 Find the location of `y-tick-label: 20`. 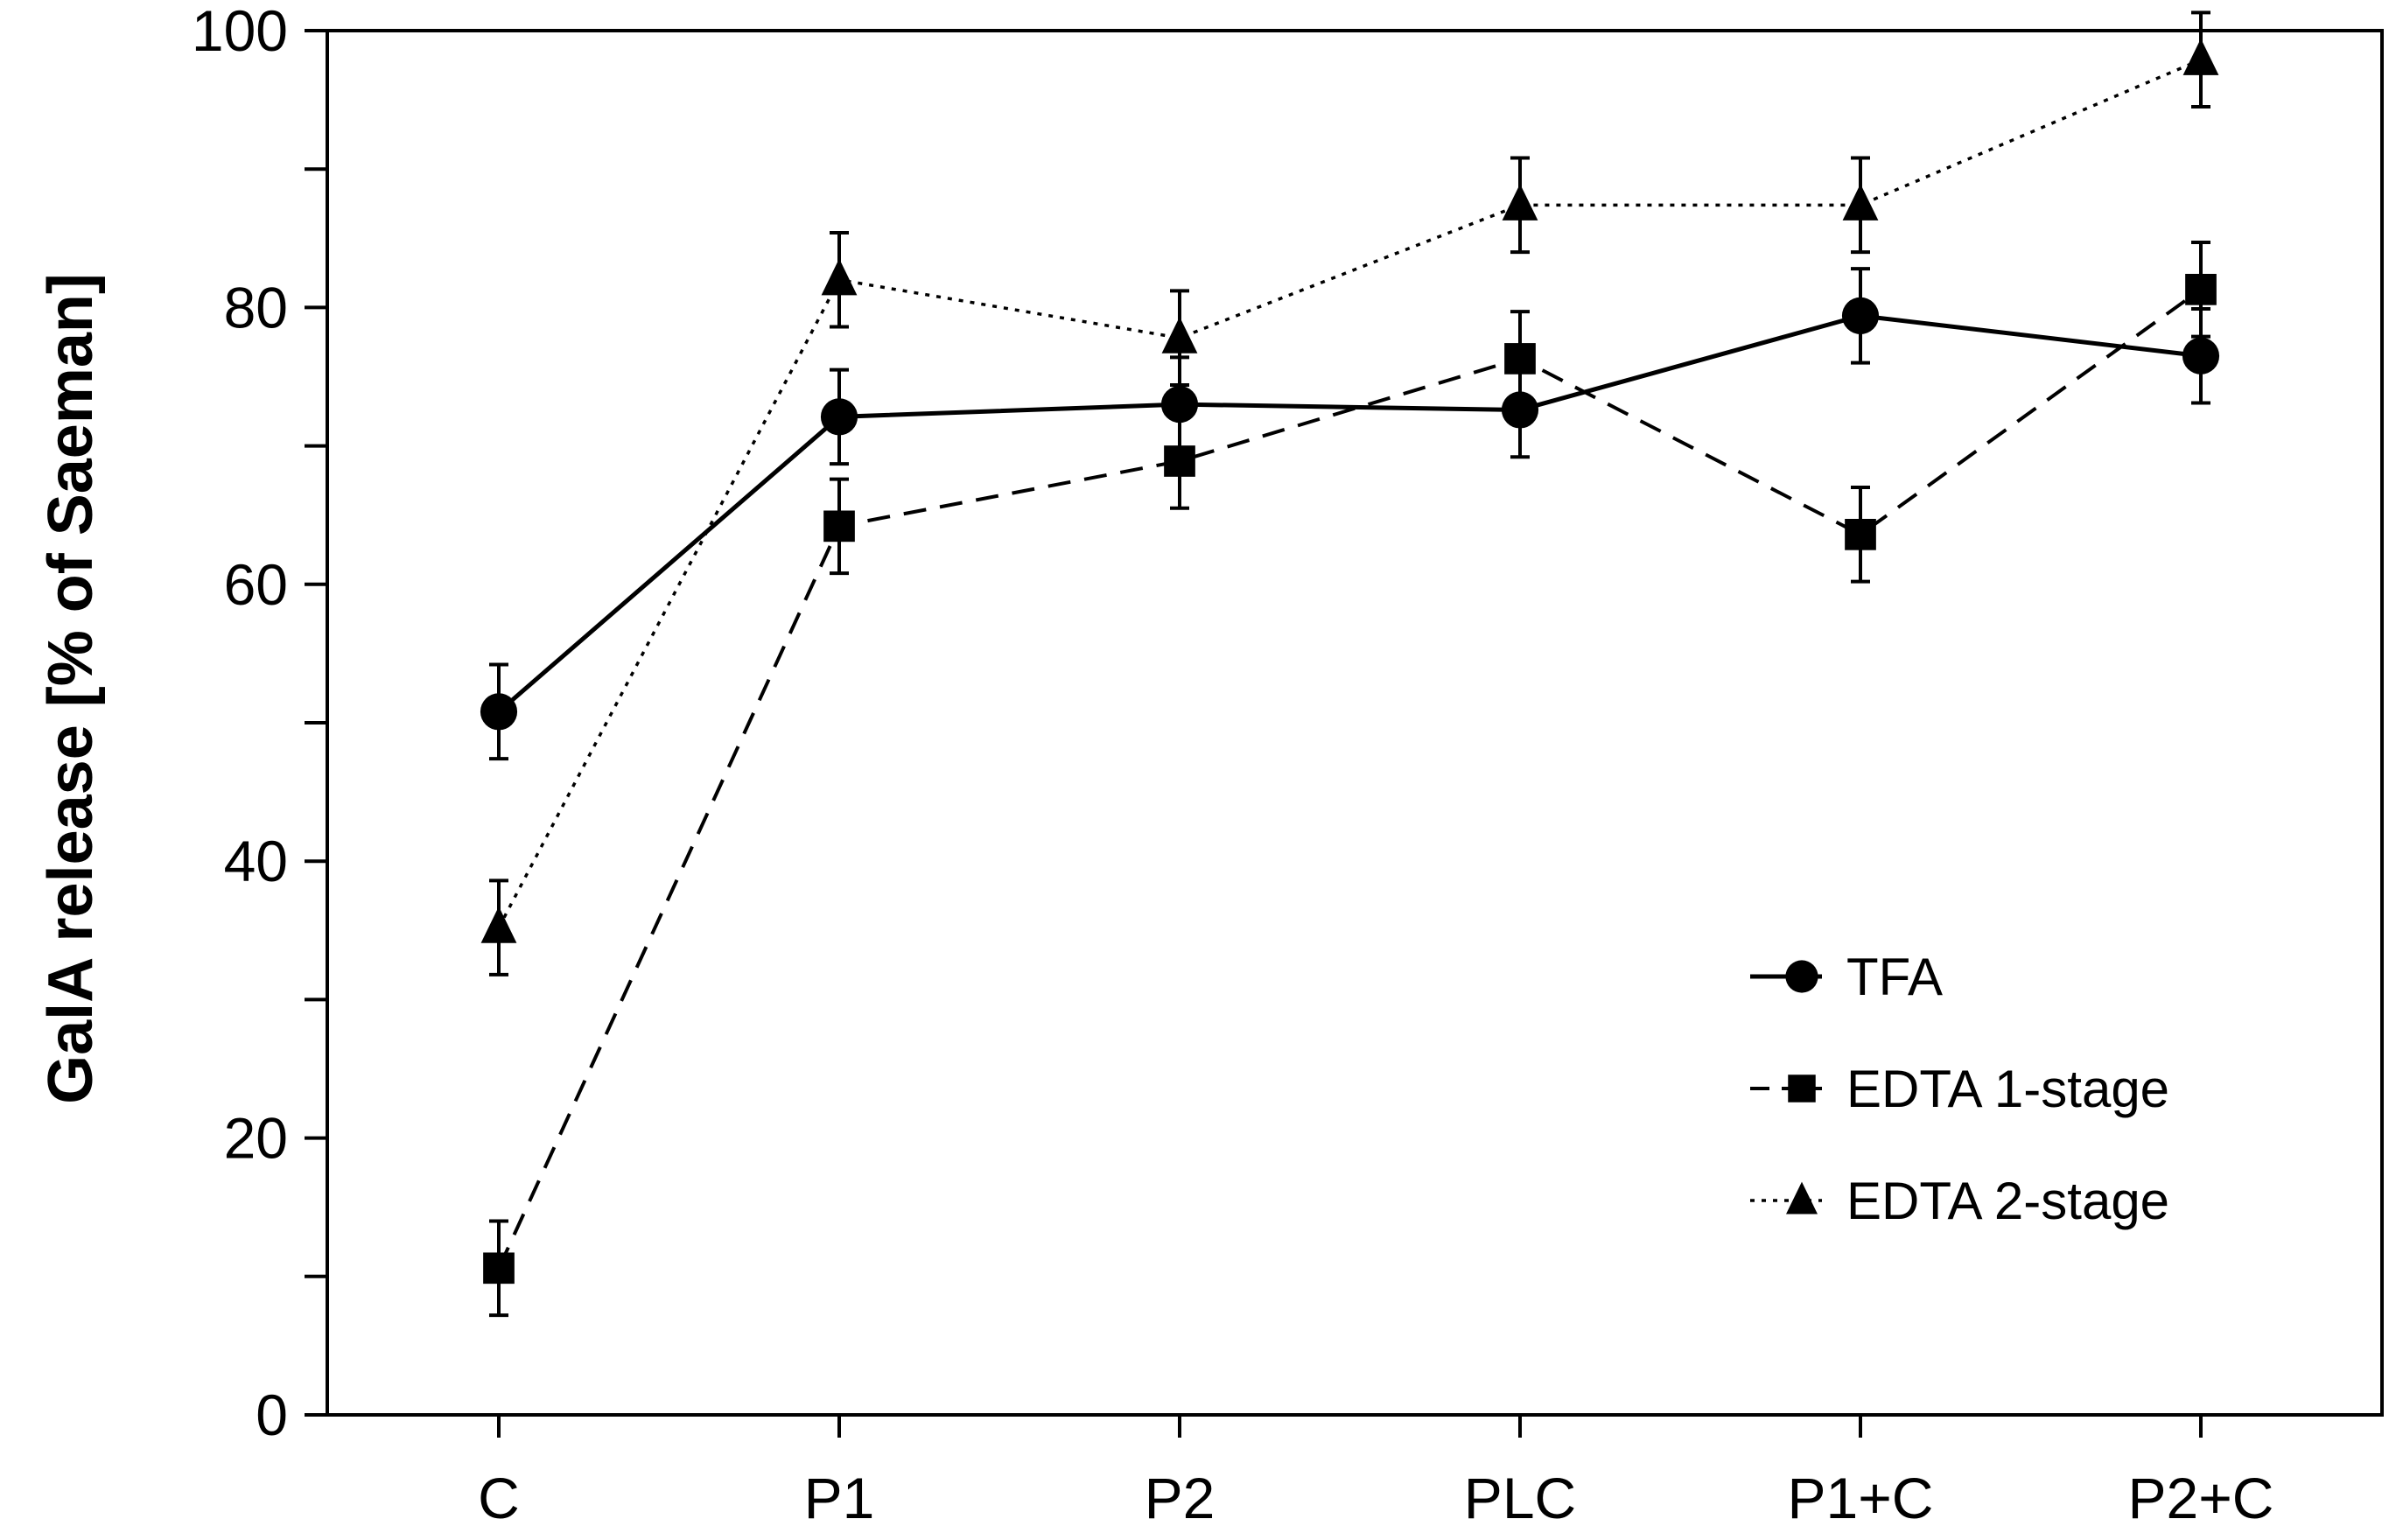

y-tick-label: 20 is located at coordinates (256, 1138).